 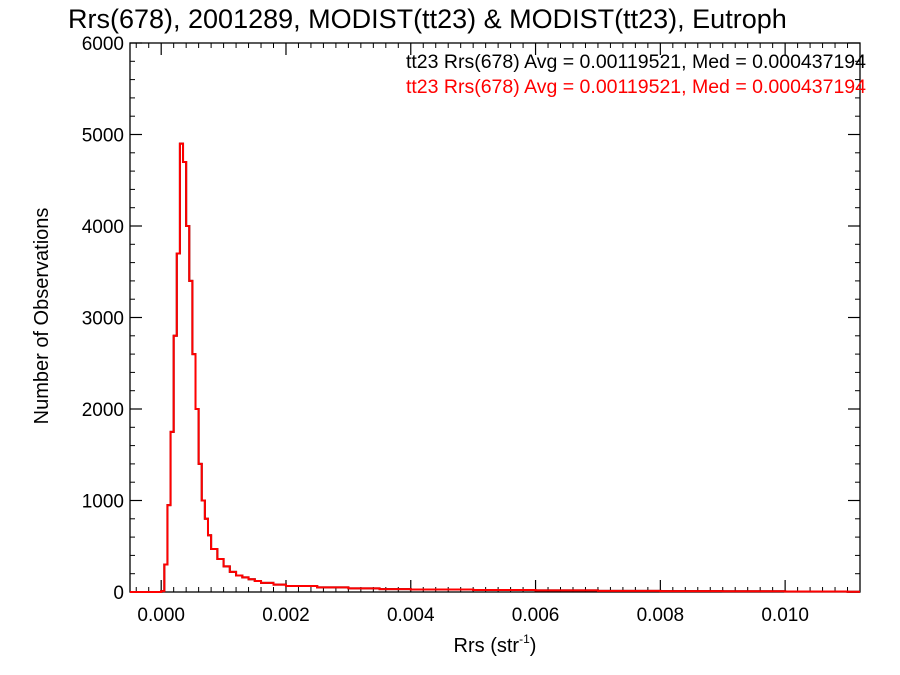 I want to click on x-tick-label: 0.000, so click(x=161, y=615).